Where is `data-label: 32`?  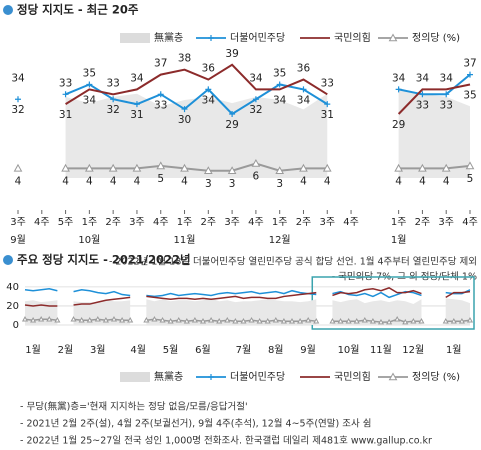
data-label: 32 is located at coordinates (112, 110).